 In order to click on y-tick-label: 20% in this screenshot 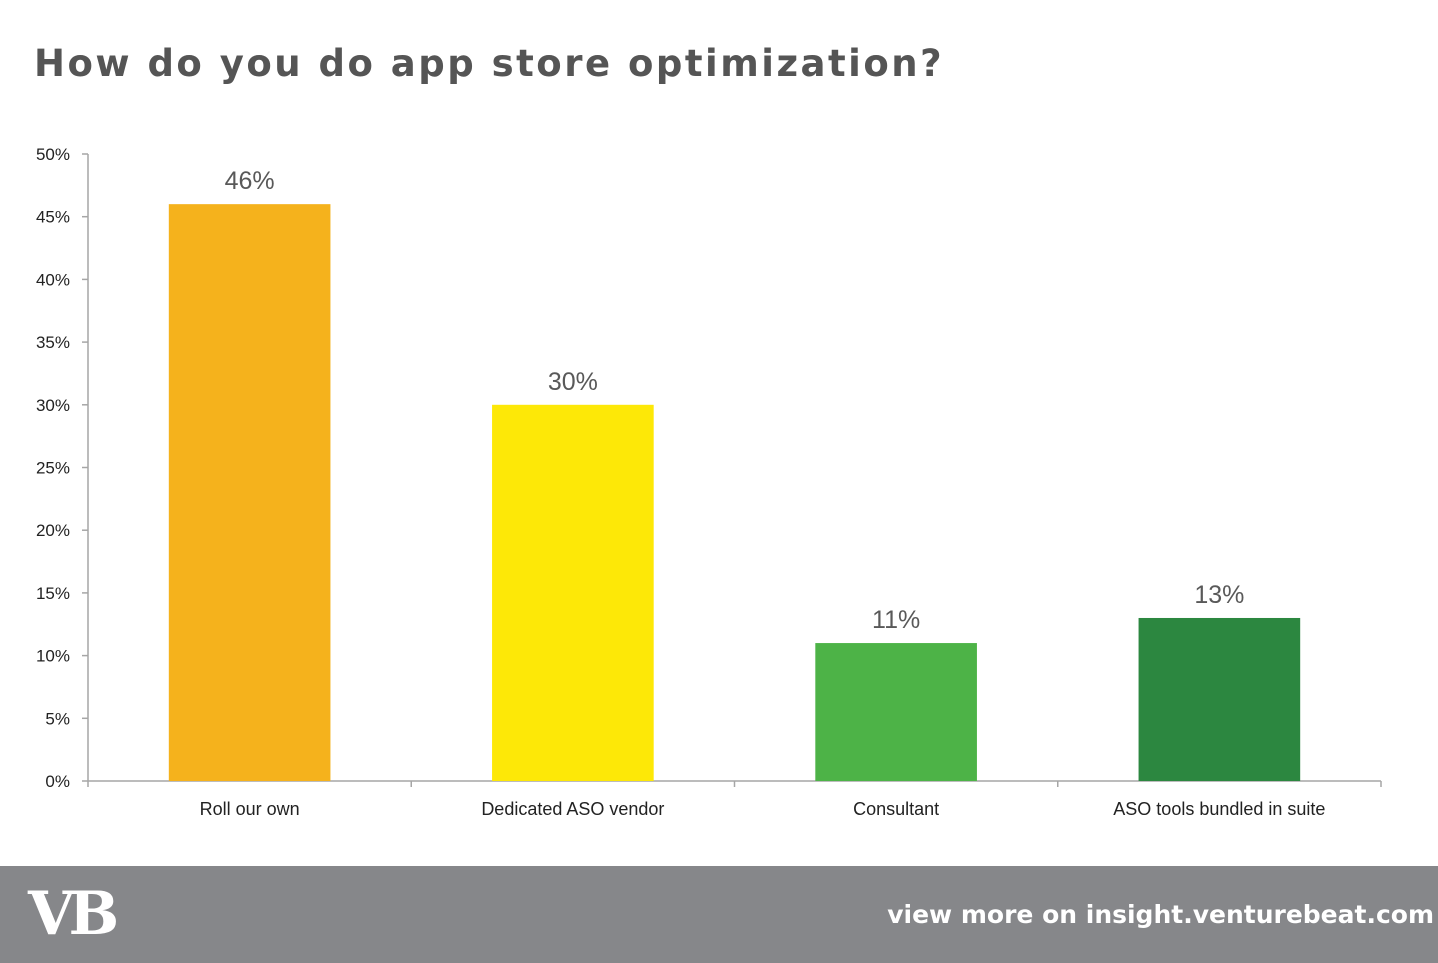, I will do `click(53, 530)`.